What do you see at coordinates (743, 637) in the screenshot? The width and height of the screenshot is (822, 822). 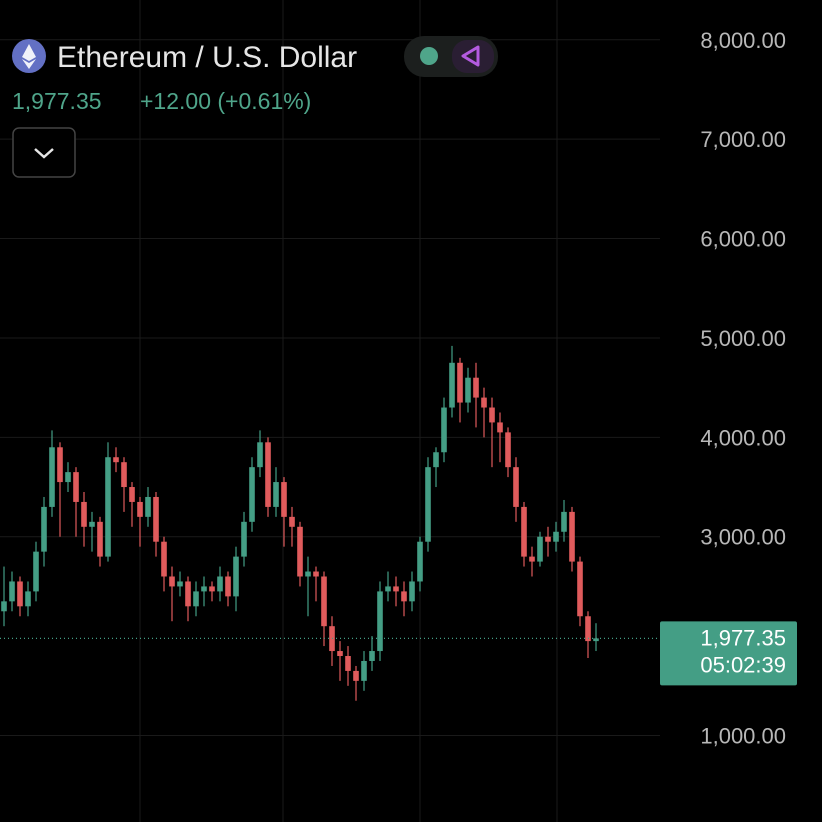 I see `last-price-label: 1,977.35` at bounding box center [743, 637].